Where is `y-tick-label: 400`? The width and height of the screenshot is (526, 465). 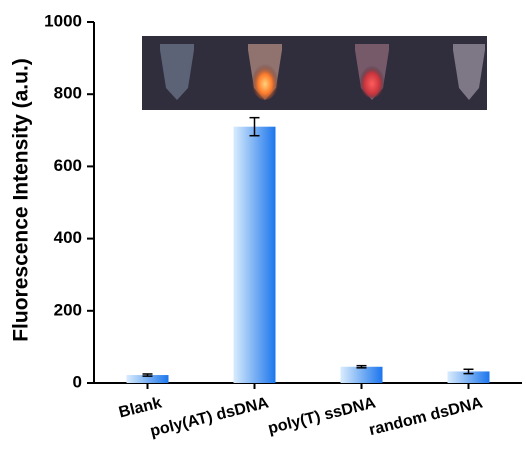
y-tick-label: 400 is located at coordinates (68, 237).